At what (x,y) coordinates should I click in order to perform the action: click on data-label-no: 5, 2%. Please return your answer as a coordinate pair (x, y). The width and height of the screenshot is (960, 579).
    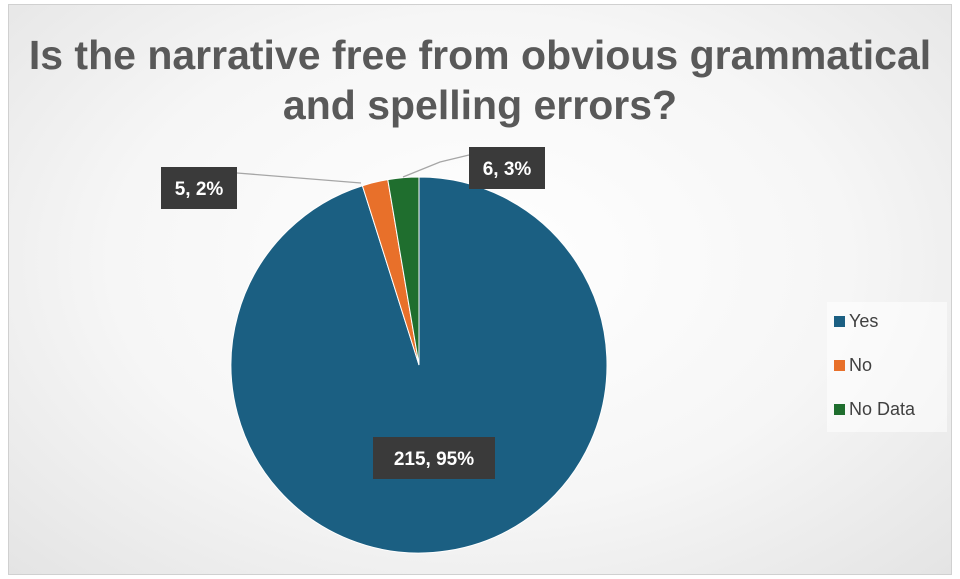
    Looking at the image, I should click on (199, 189).